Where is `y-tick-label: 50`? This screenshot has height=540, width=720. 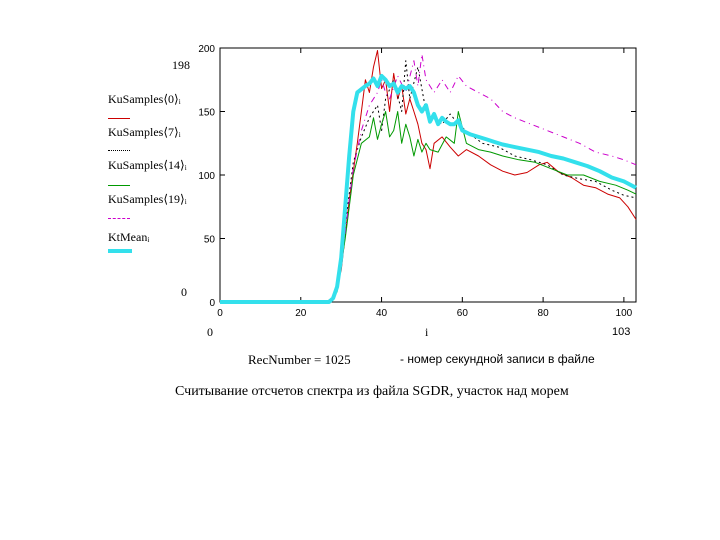 y-tick-label: 50 is located at coordinates (210, 240).